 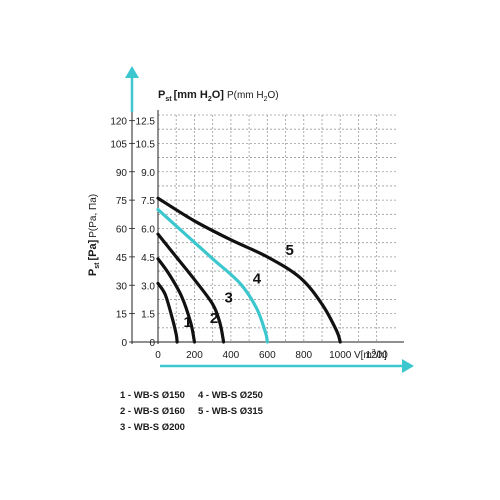 I want to click on y-tick-label-mm: 7.5, so click(x=148, y=201).